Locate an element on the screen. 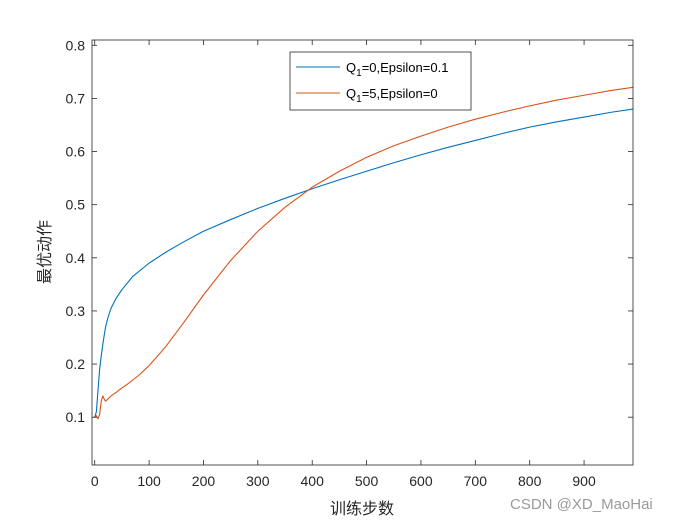  x-tick-label-200: 200 is located at coordinates (204, 481).